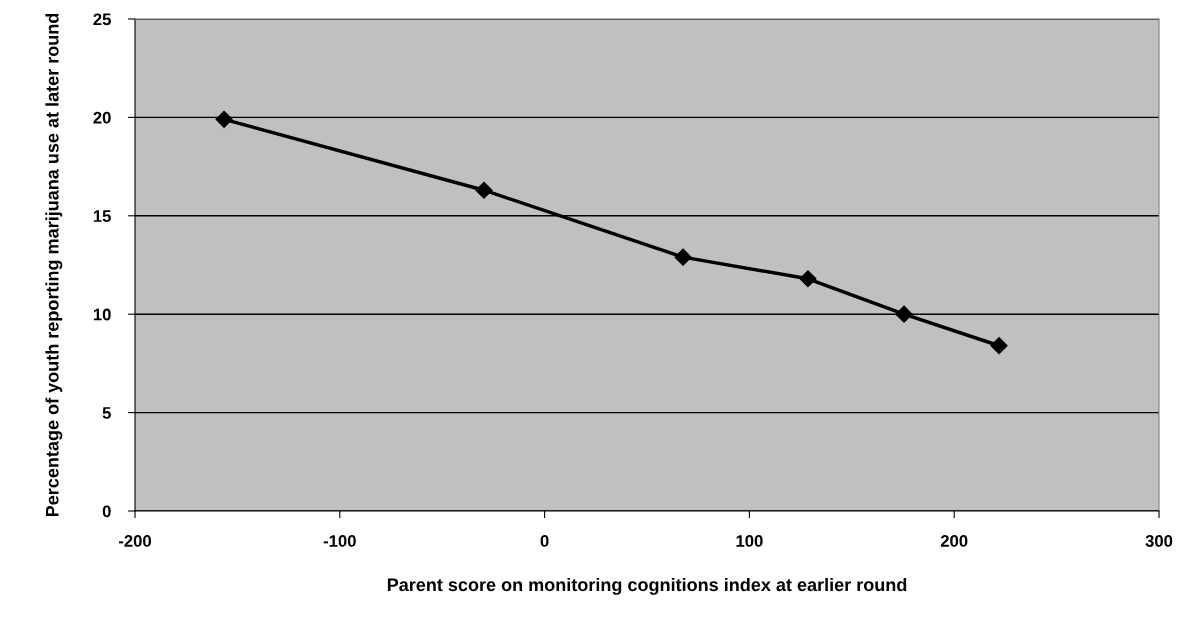  What do you see at coordinates (954, 541) in the screenshot?
I see `x-tick-label: 200` at bounding box center [954, 541].